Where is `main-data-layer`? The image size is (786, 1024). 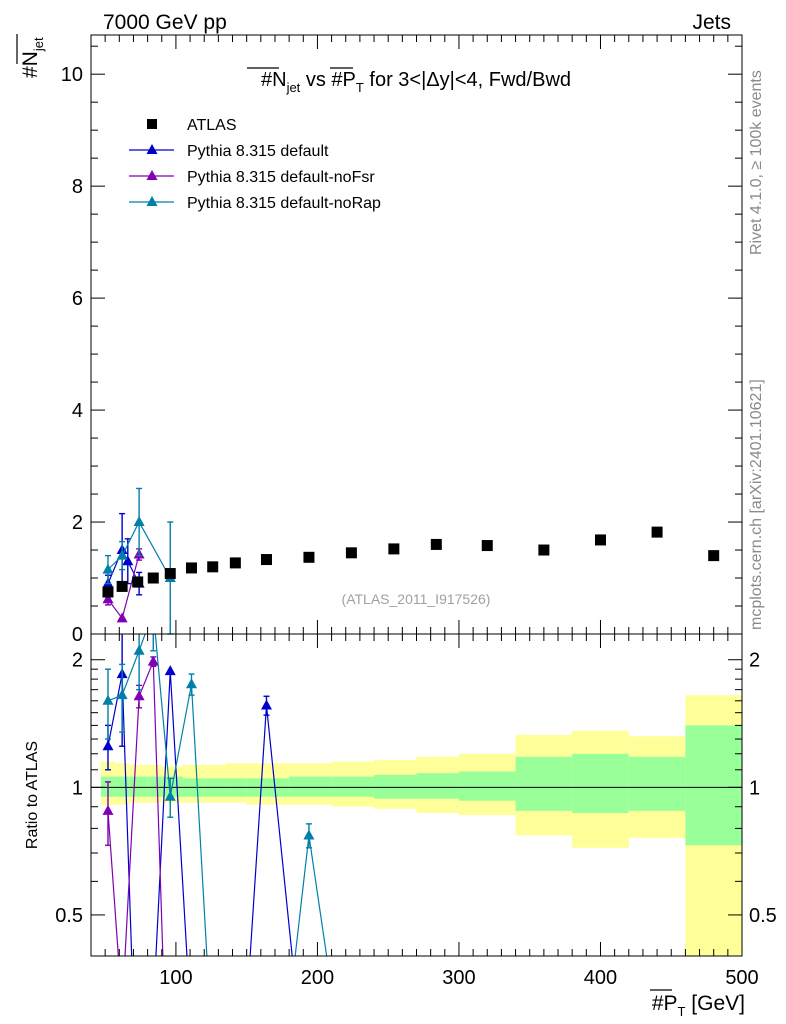 main-data-layer is located at coordinates (411, 561).